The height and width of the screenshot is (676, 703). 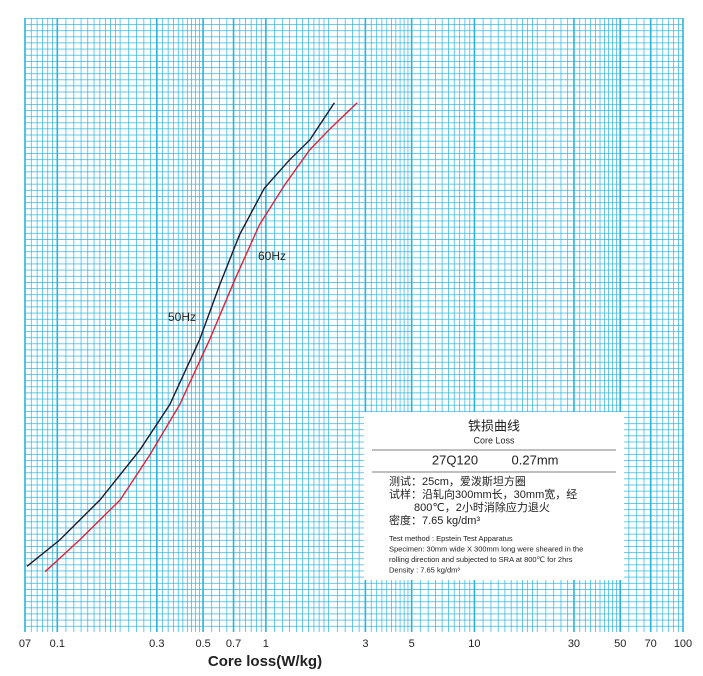 What do you see at coordinates (424, 569) in the screenshot?
I see `info-en-line: Density : 7.65 kg/dm³` at bounding box center [424, 569].